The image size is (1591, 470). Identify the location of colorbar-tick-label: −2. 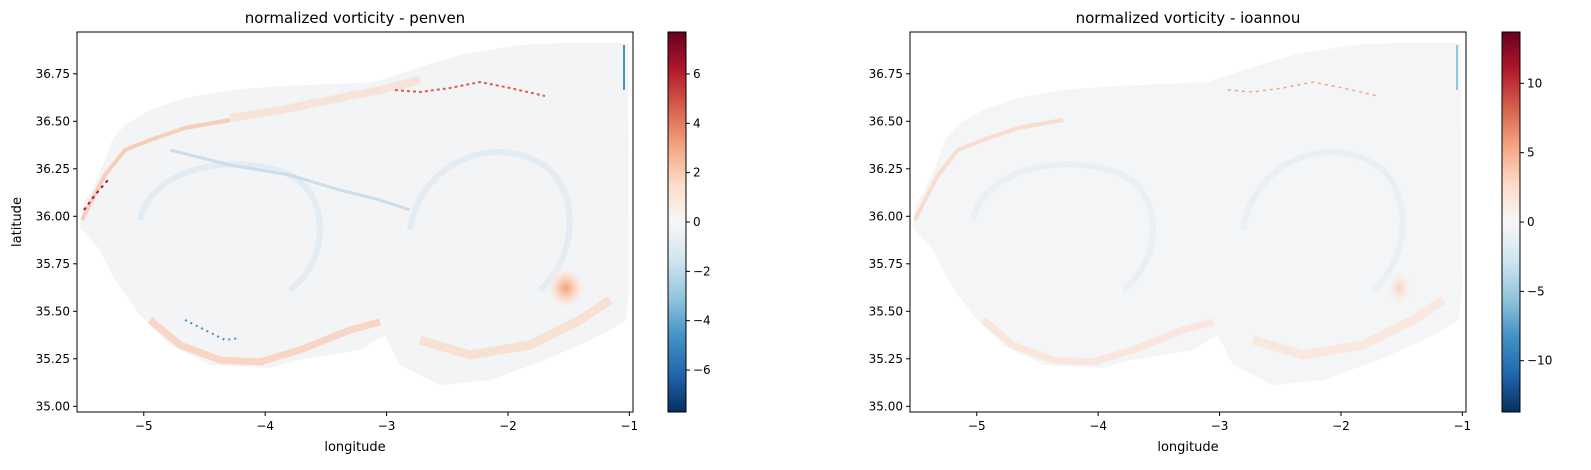
(702, 271).